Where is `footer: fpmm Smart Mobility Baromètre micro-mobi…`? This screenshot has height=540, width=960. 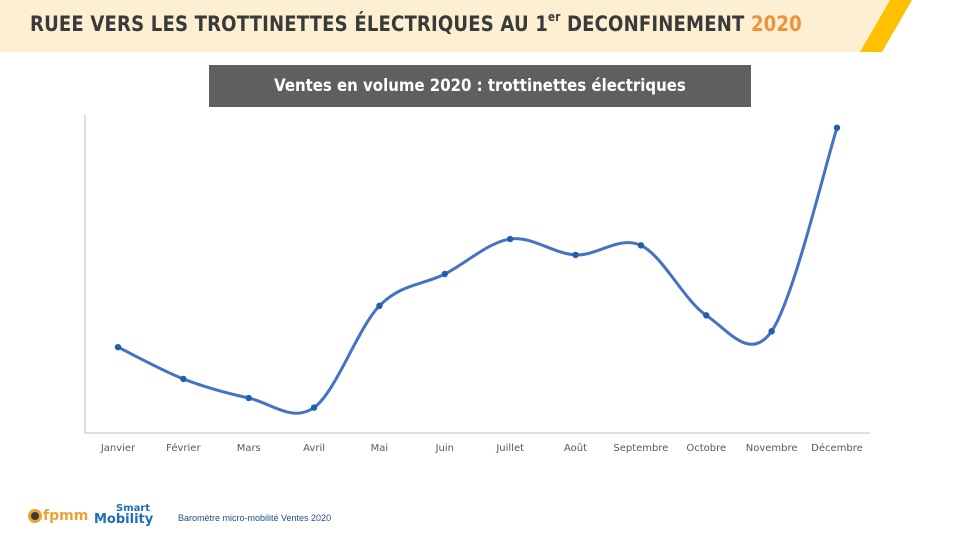
footer: fpmm Smart Mobility Baromètre micro-mobi… is located at coordinates (480, 520).